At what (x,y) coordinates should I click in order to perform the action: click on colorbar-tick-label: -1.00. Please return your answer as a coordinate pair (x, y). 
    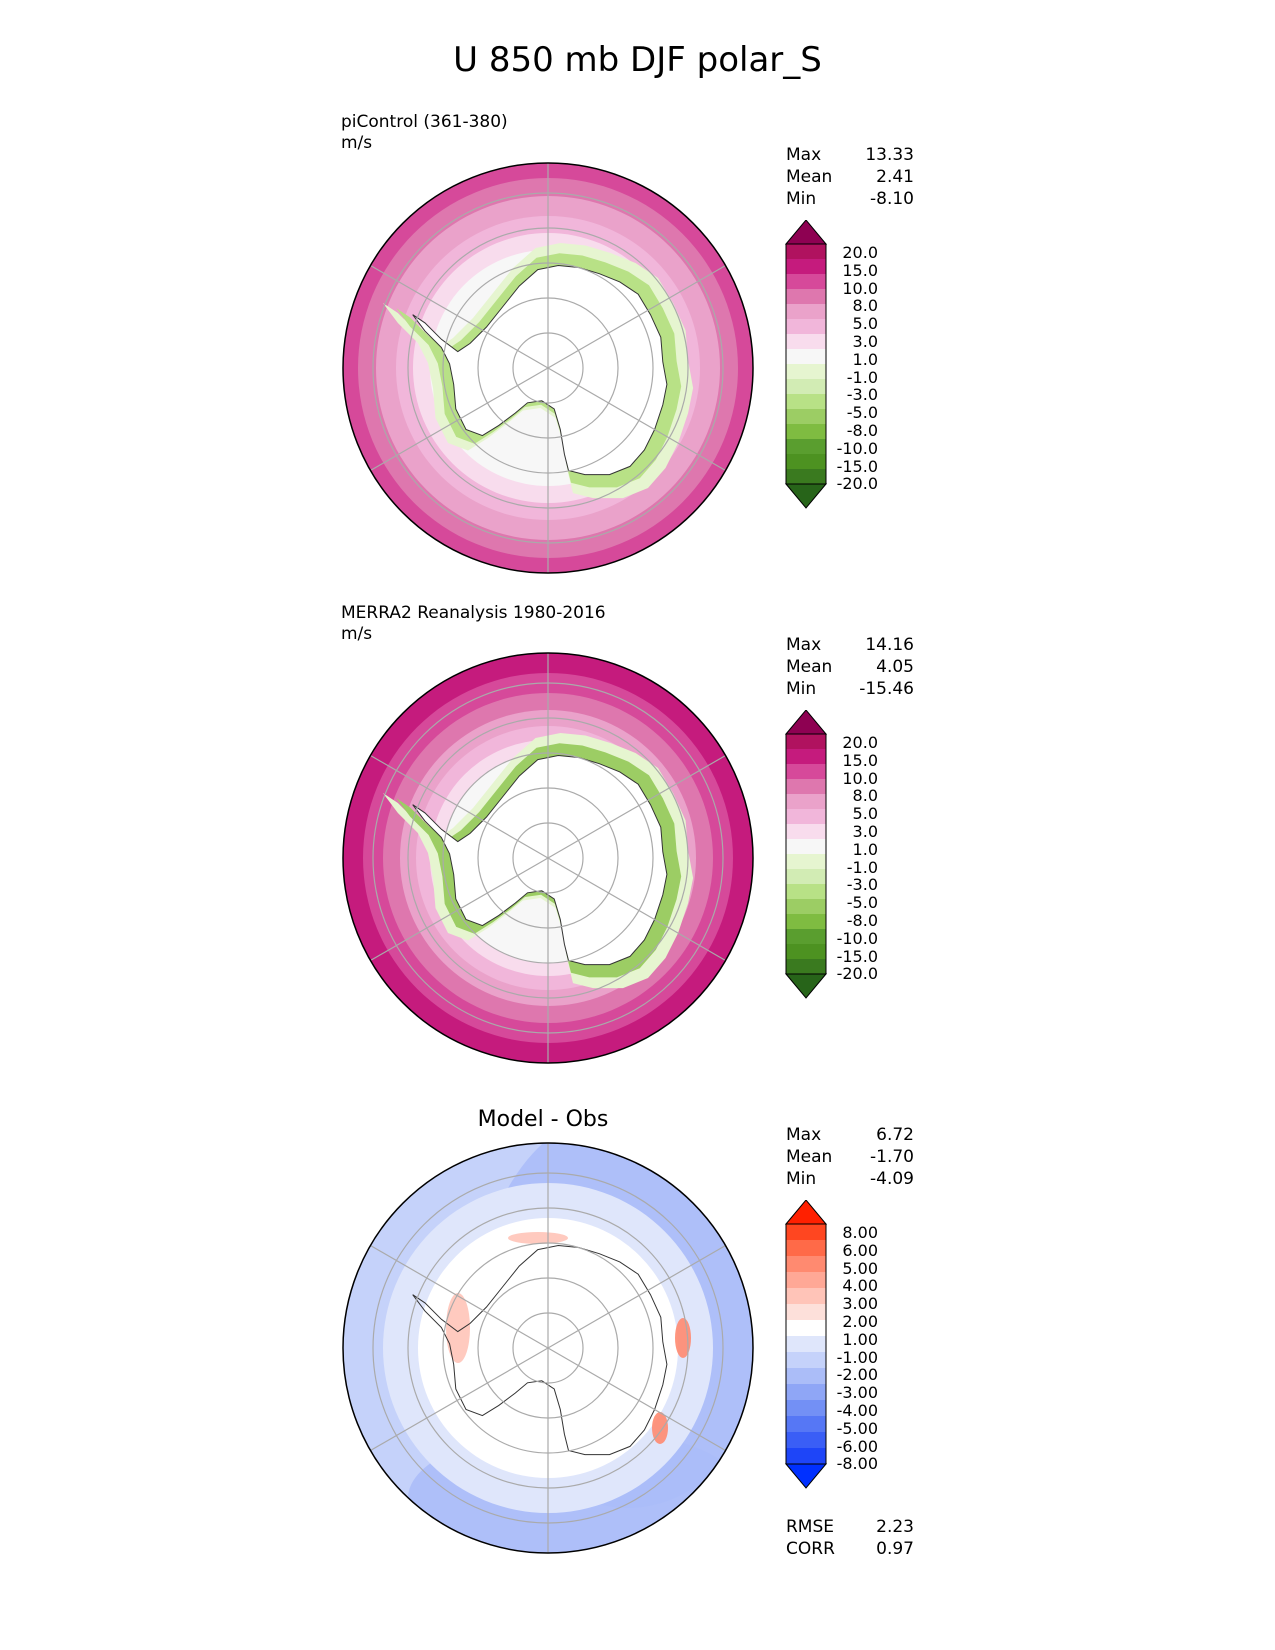
    Looking at the image, I should click on (857, 1357).